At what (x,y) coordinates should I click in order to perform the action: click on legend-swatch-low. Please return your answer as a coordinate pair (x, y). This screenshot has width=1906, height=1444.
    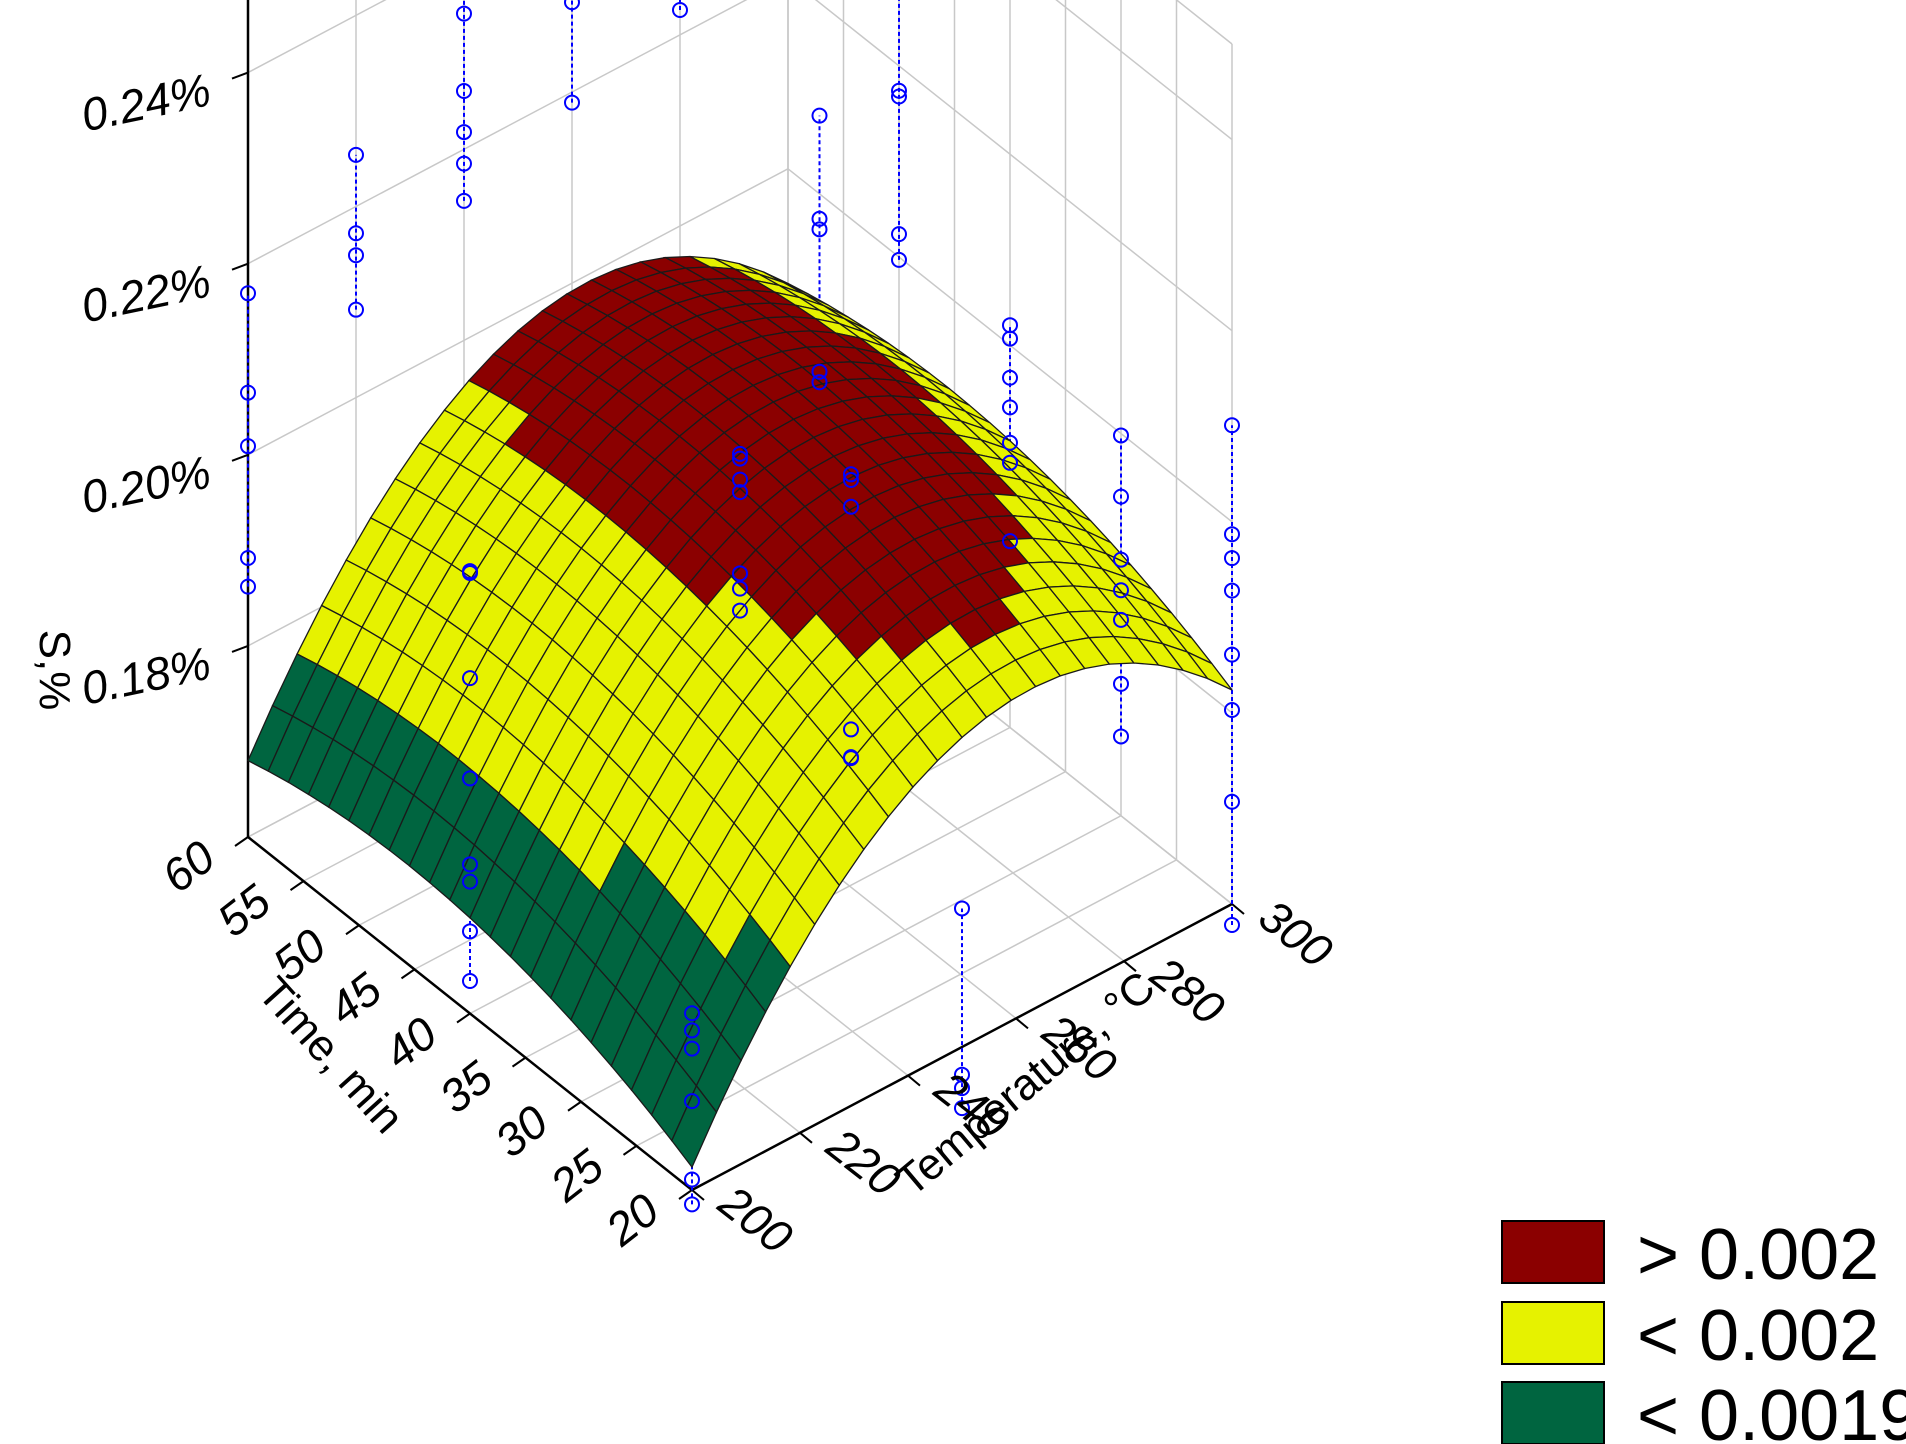
    Looking at the image, I should click on (1553, 1412).